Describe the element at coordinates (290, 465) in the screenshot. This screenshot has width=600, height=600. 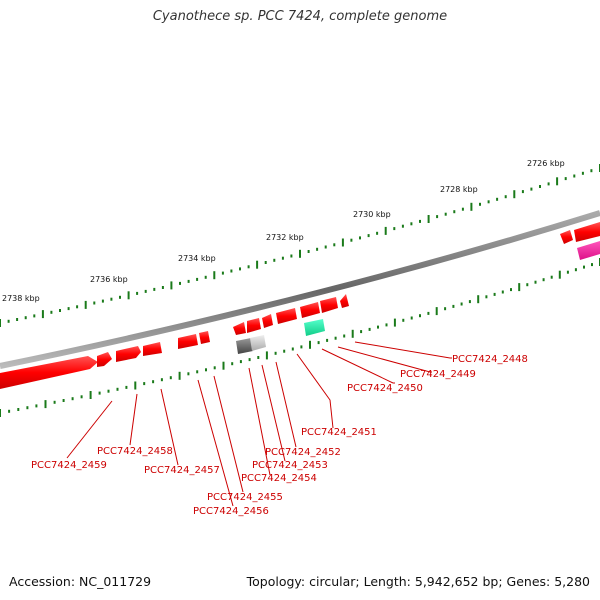
I see `gene-label: PCC7424_2453` at that location.